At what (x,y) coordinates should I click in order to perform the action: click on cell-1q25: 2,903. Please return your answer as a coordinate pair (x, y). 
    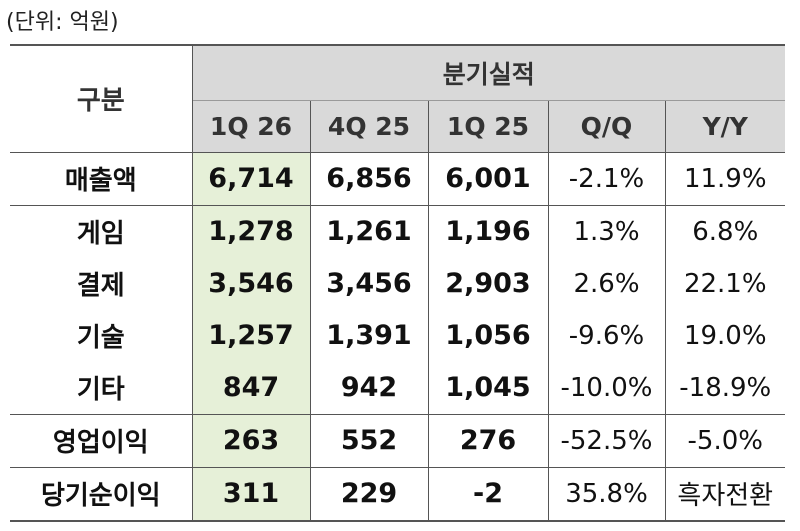
    Looking at the image, I should click on (488, 283).